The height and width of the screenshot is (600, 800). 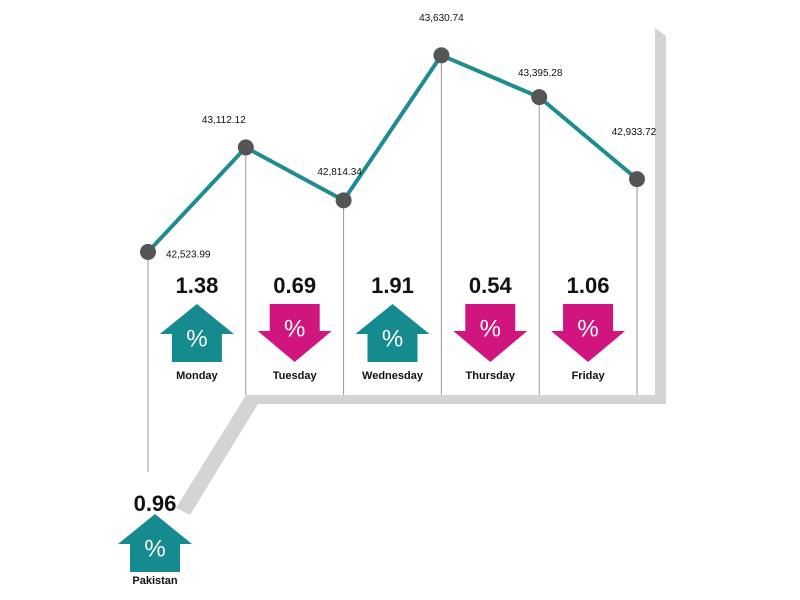 What do you see at coordinates (588, 285) in the screenshot?
I see `change-value: 1.06` at bounding box center [588, 285].